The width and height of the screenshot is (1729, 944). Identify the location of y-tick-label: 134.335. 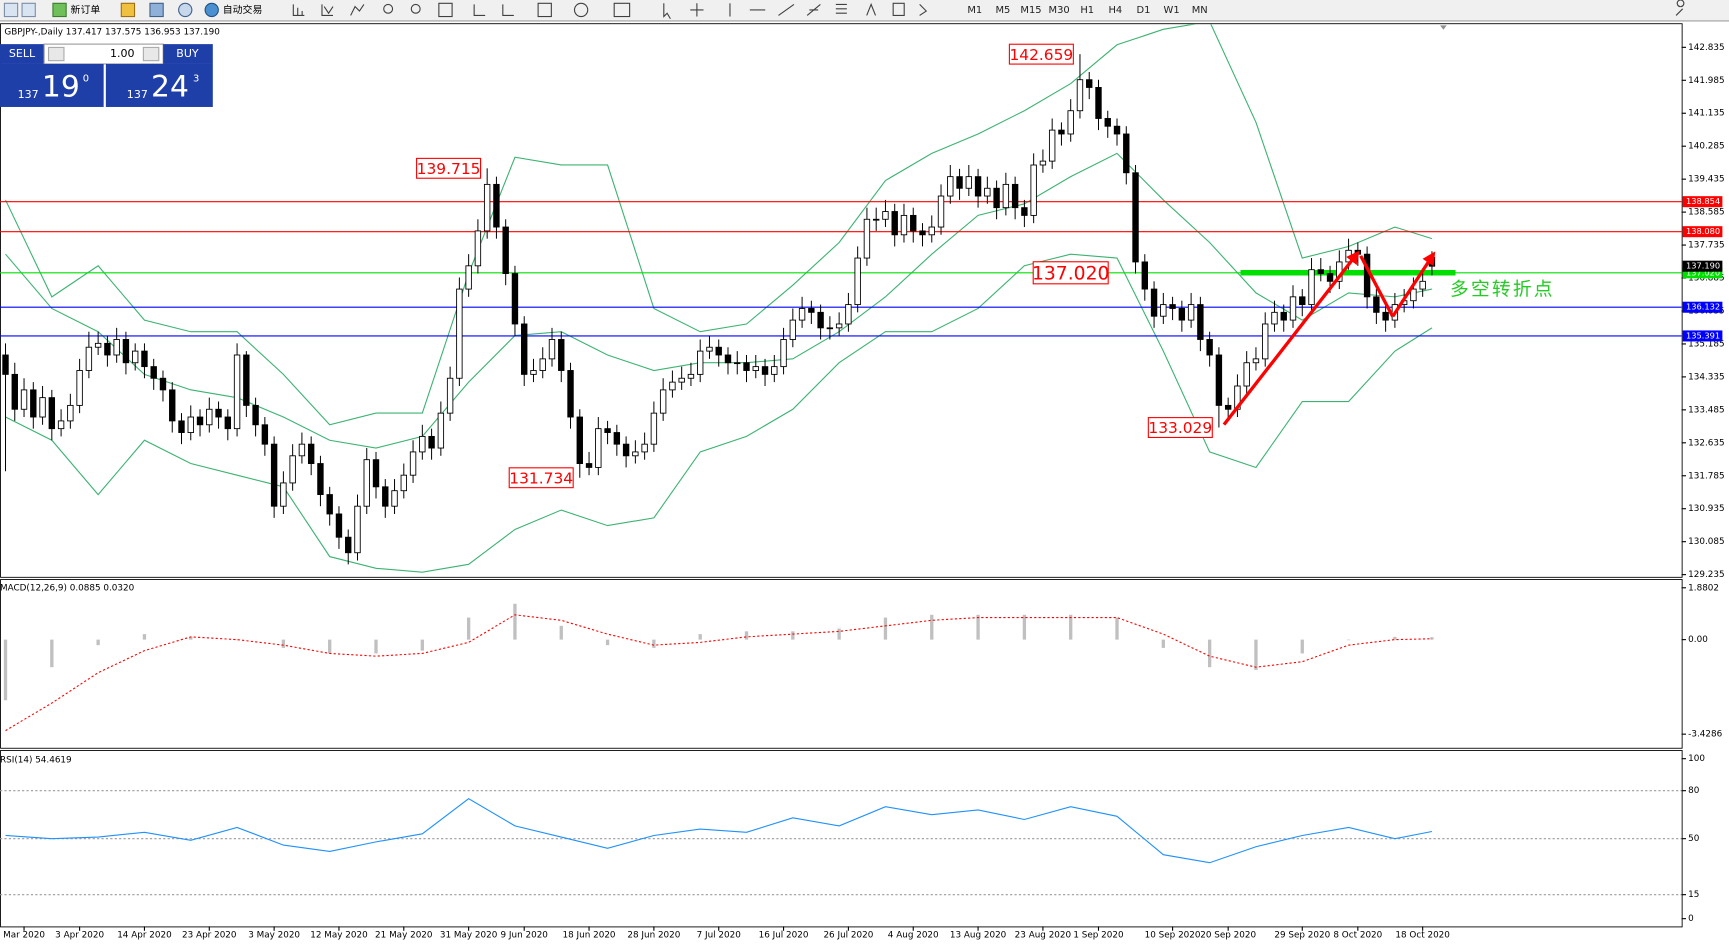
(1706, 377).